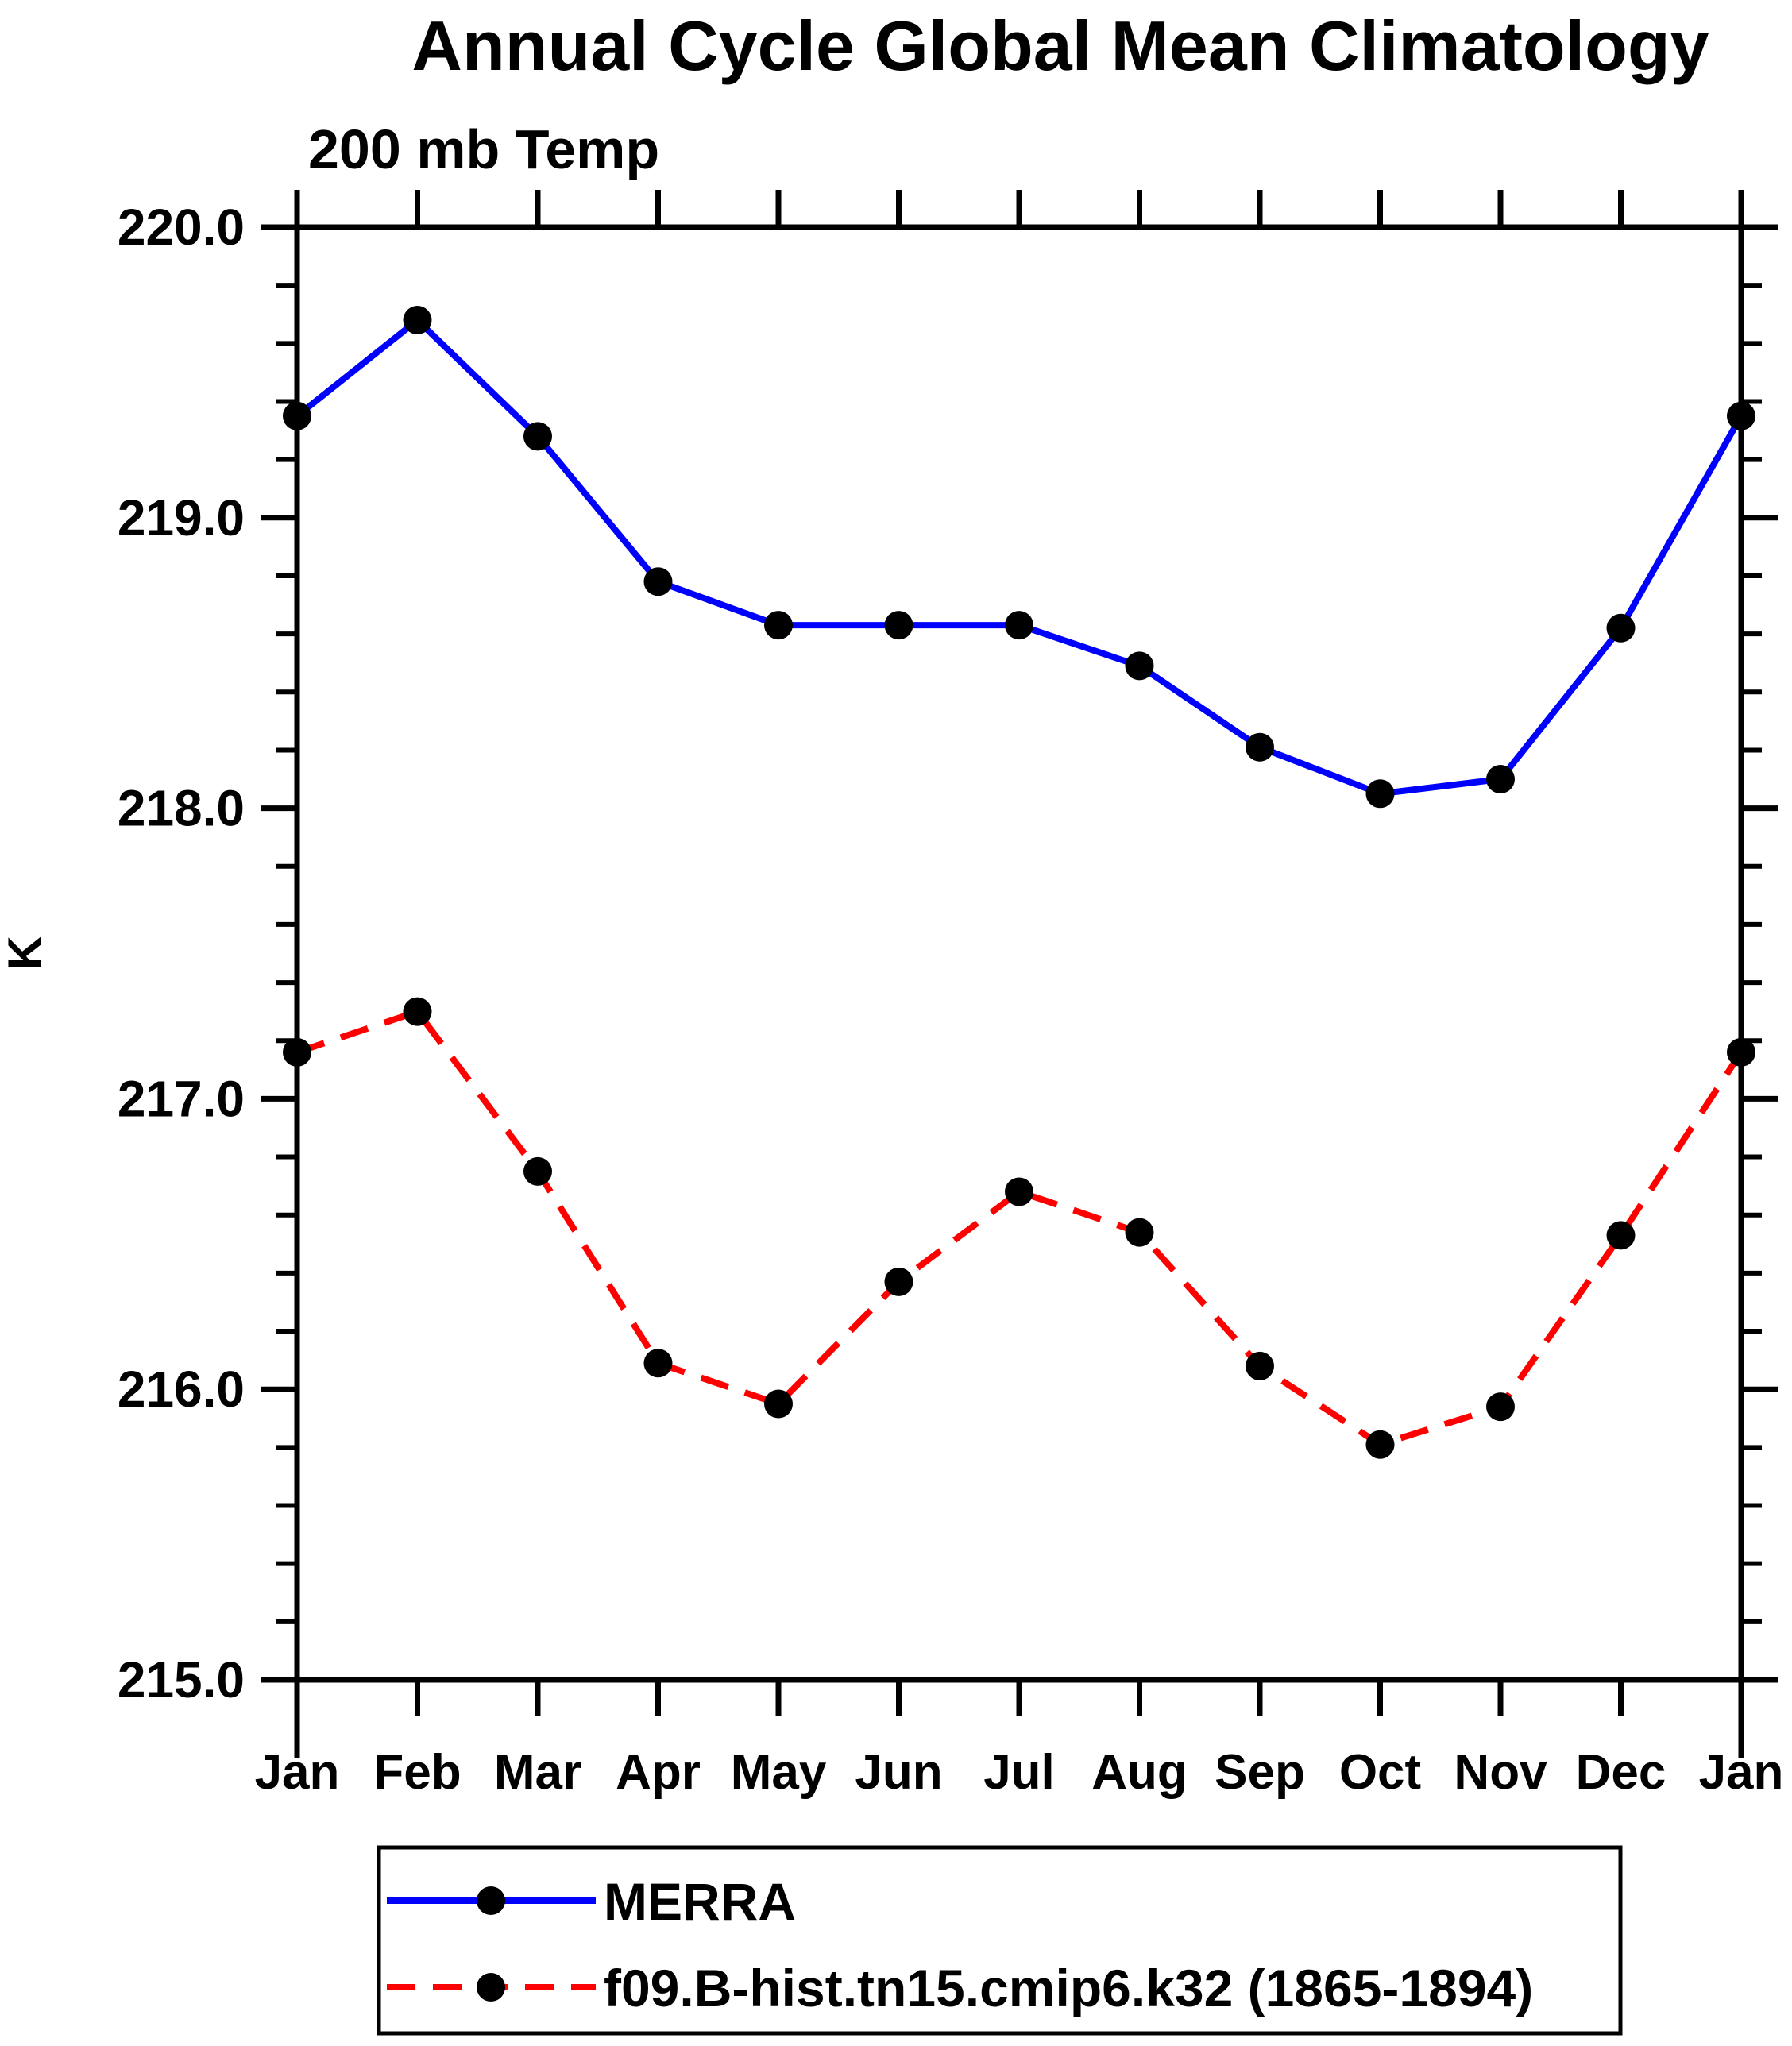  I want to click on x-tick-label: Apr, so click(658, 1772).